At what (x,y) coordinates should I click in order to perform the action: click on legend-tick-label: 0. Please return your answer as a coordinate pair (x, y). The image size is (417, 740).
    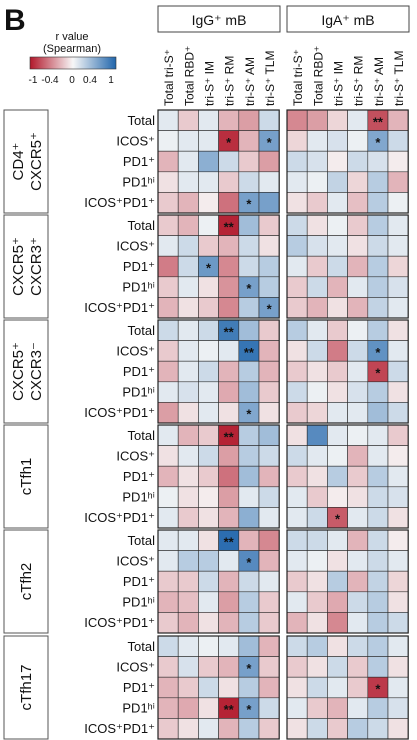
    Looking at the image, I should click on (72, 80).